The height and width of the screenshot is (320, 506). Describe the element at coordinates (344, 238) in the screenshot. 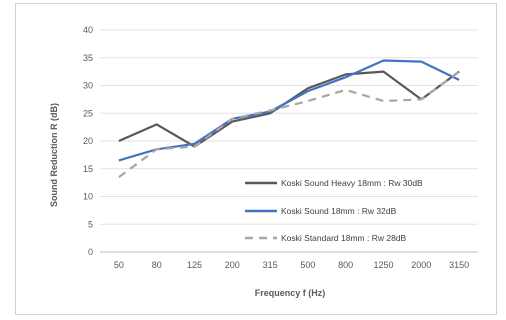

I see `legend-label: Koski Standard 18mm : Rw 28dB` at that location.